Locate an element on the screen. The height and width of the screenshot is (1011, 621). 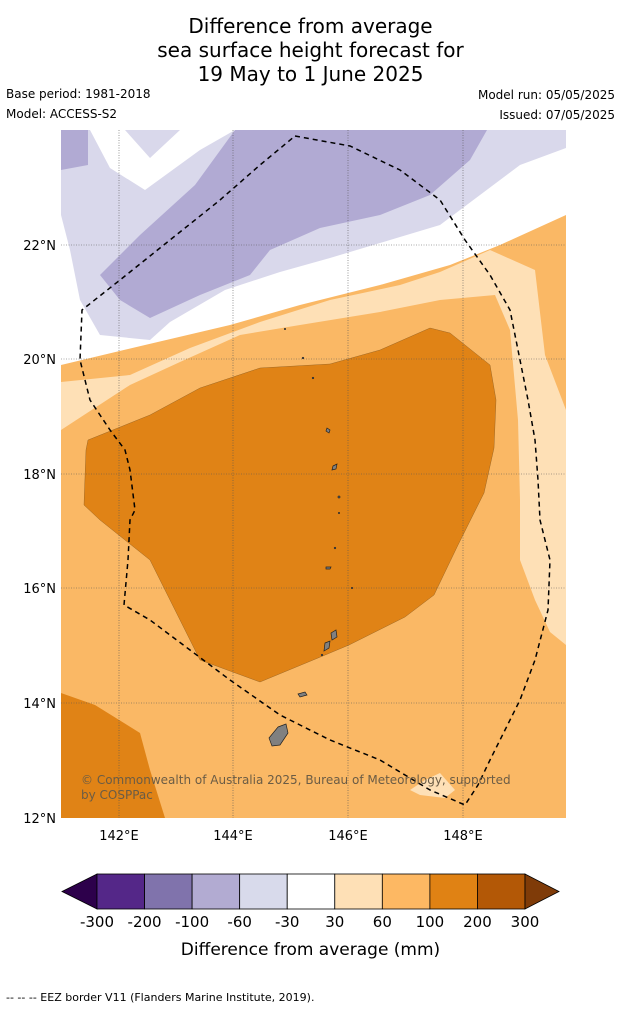
lat-label: 12°N is located at coordinates (39, 819).